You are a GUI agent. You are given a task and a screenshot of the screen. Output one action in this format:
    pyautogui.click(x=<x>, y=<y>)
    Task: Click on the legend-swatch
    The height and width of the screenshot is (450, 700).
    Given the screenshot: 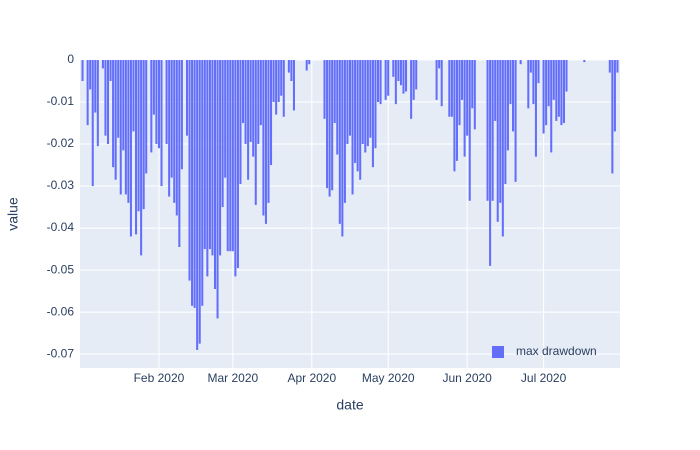 What is the action you would take?
    pyautogui.click(x=498, y=352)
    